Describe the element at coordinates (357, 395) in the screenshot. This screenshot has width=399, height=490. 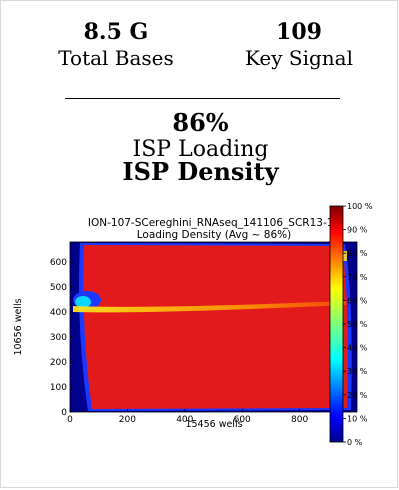
I see `colorbar-tick-label: 20 %` at that location.